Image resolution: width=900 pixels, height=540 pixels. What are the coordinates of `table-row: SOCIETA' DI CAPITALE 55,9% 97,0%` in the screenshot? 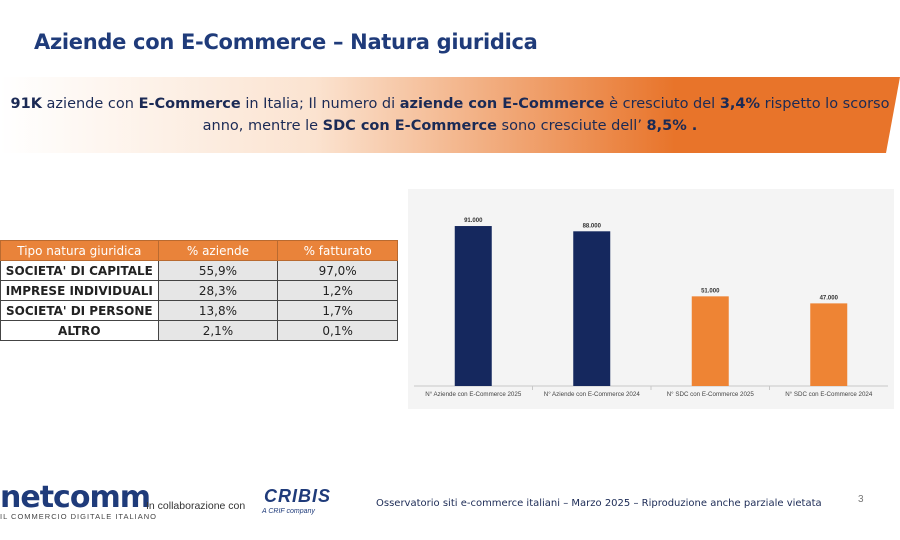 It's located at (199, 270).